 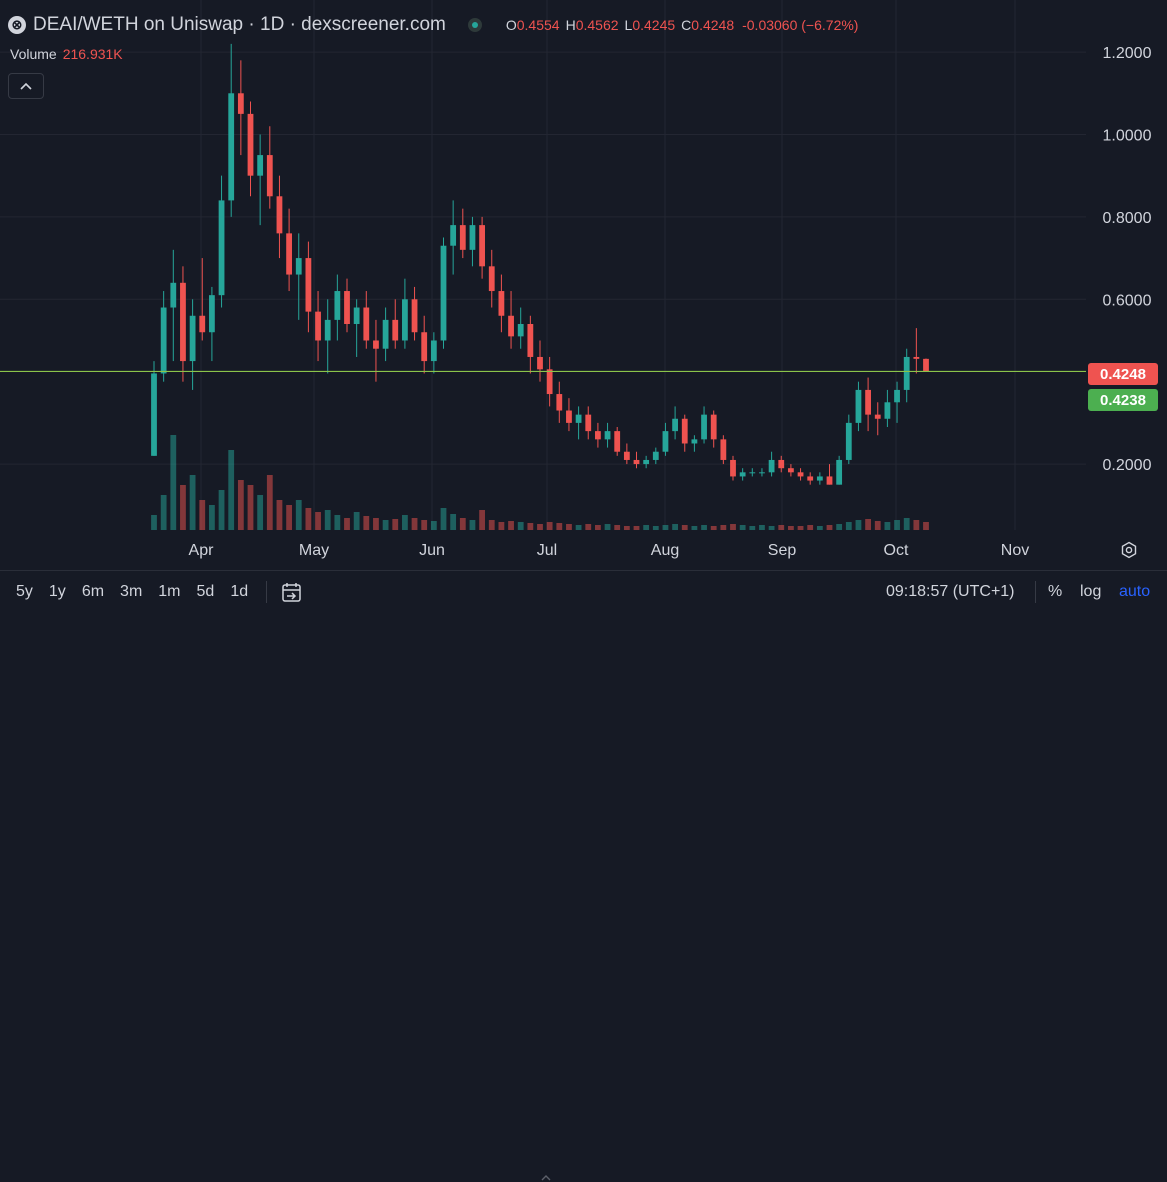 I want to click on log-scale-button: log, so click(x=1091, y=591).